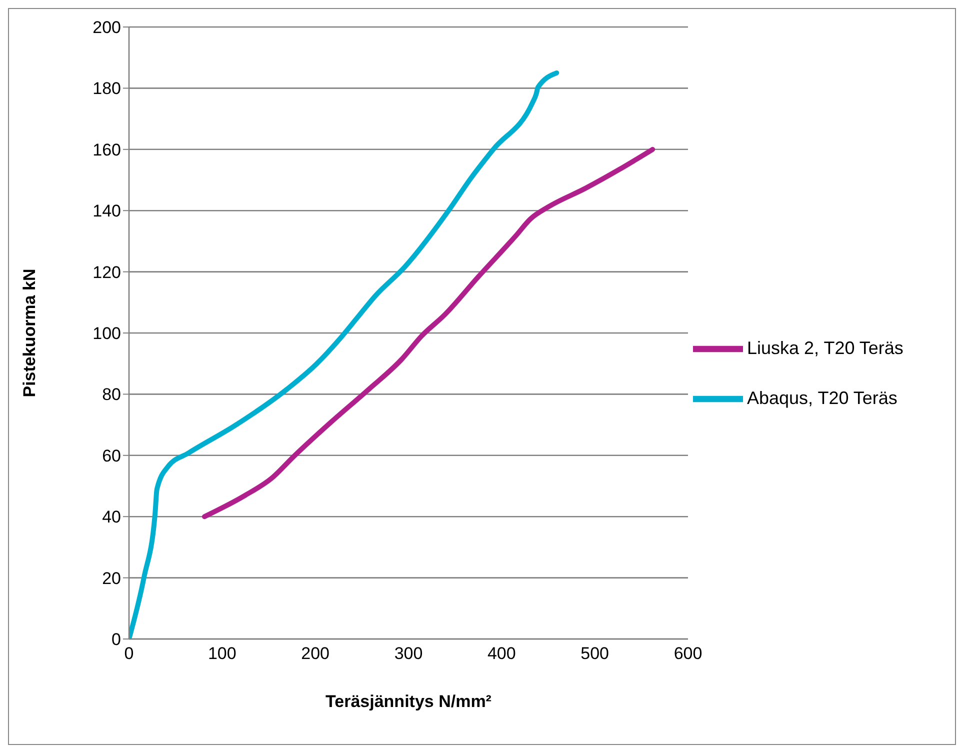 The image size is (962, 751). Describe the element at coordinates (111, 578) in the screenshot. I see `y-tick-label: 20` at that location.